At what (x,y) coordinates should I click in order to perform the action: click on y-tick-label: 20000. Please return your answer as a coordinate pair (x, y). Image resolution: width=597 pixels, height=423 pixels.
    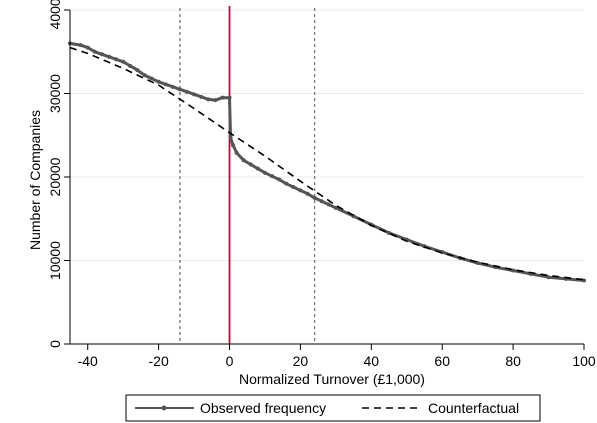
    Looking at the image, I should click on (55, 176).